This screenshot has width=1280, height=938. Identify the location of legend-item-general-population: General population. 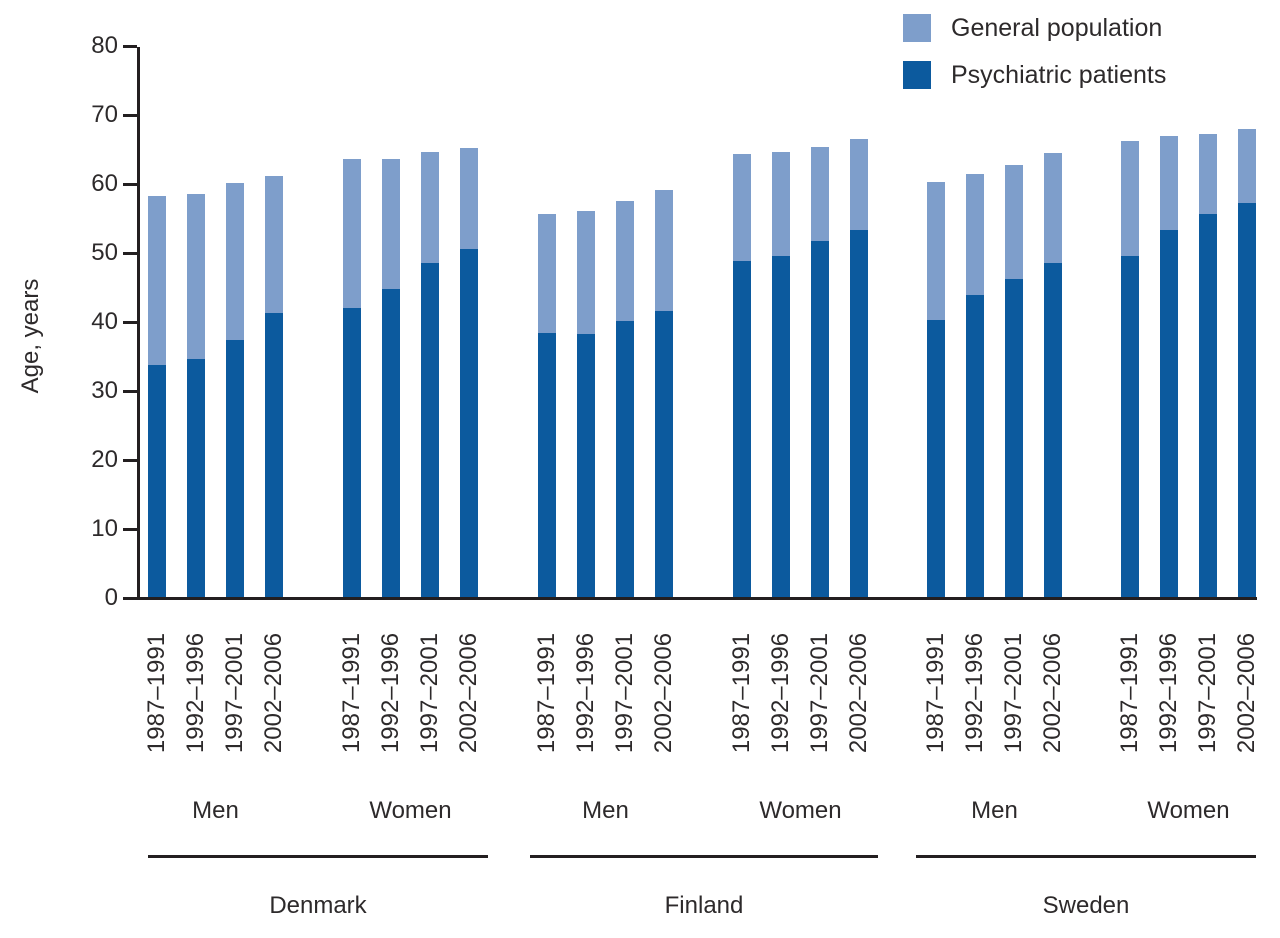
(1034, 28).